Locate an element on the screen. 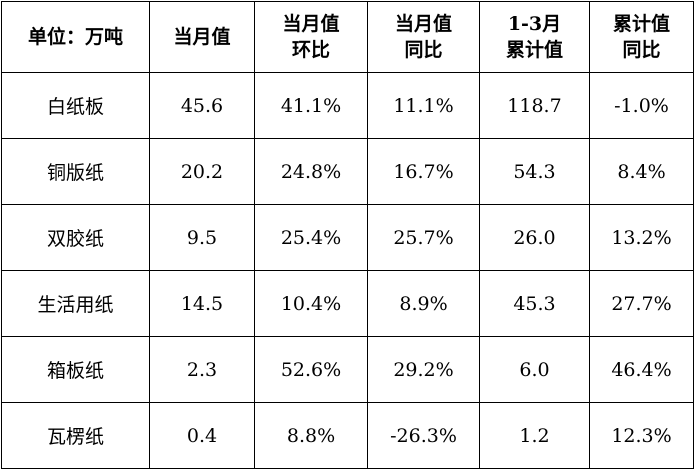 The image size is (697, 473). table-row: 瓦楞纸 0.4 8.8% -26.3% 1.2 12.3% is located at coordinates (347, 435).